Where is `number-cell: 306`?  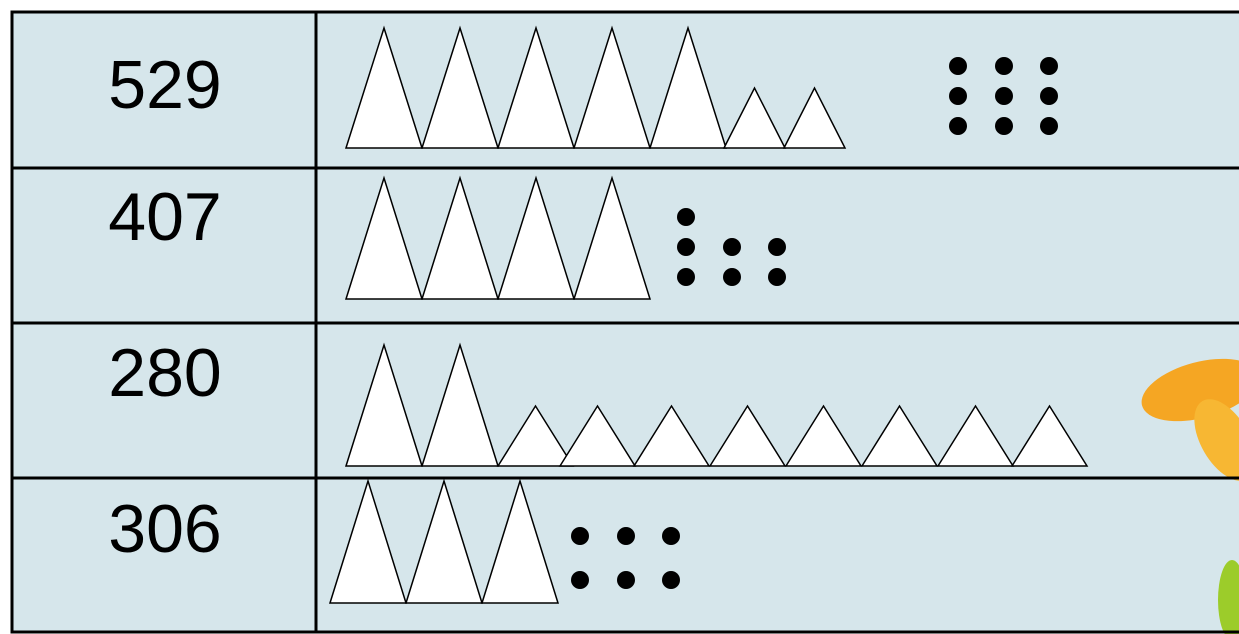 number-cell: 306 is located at coordinates (164, 529).